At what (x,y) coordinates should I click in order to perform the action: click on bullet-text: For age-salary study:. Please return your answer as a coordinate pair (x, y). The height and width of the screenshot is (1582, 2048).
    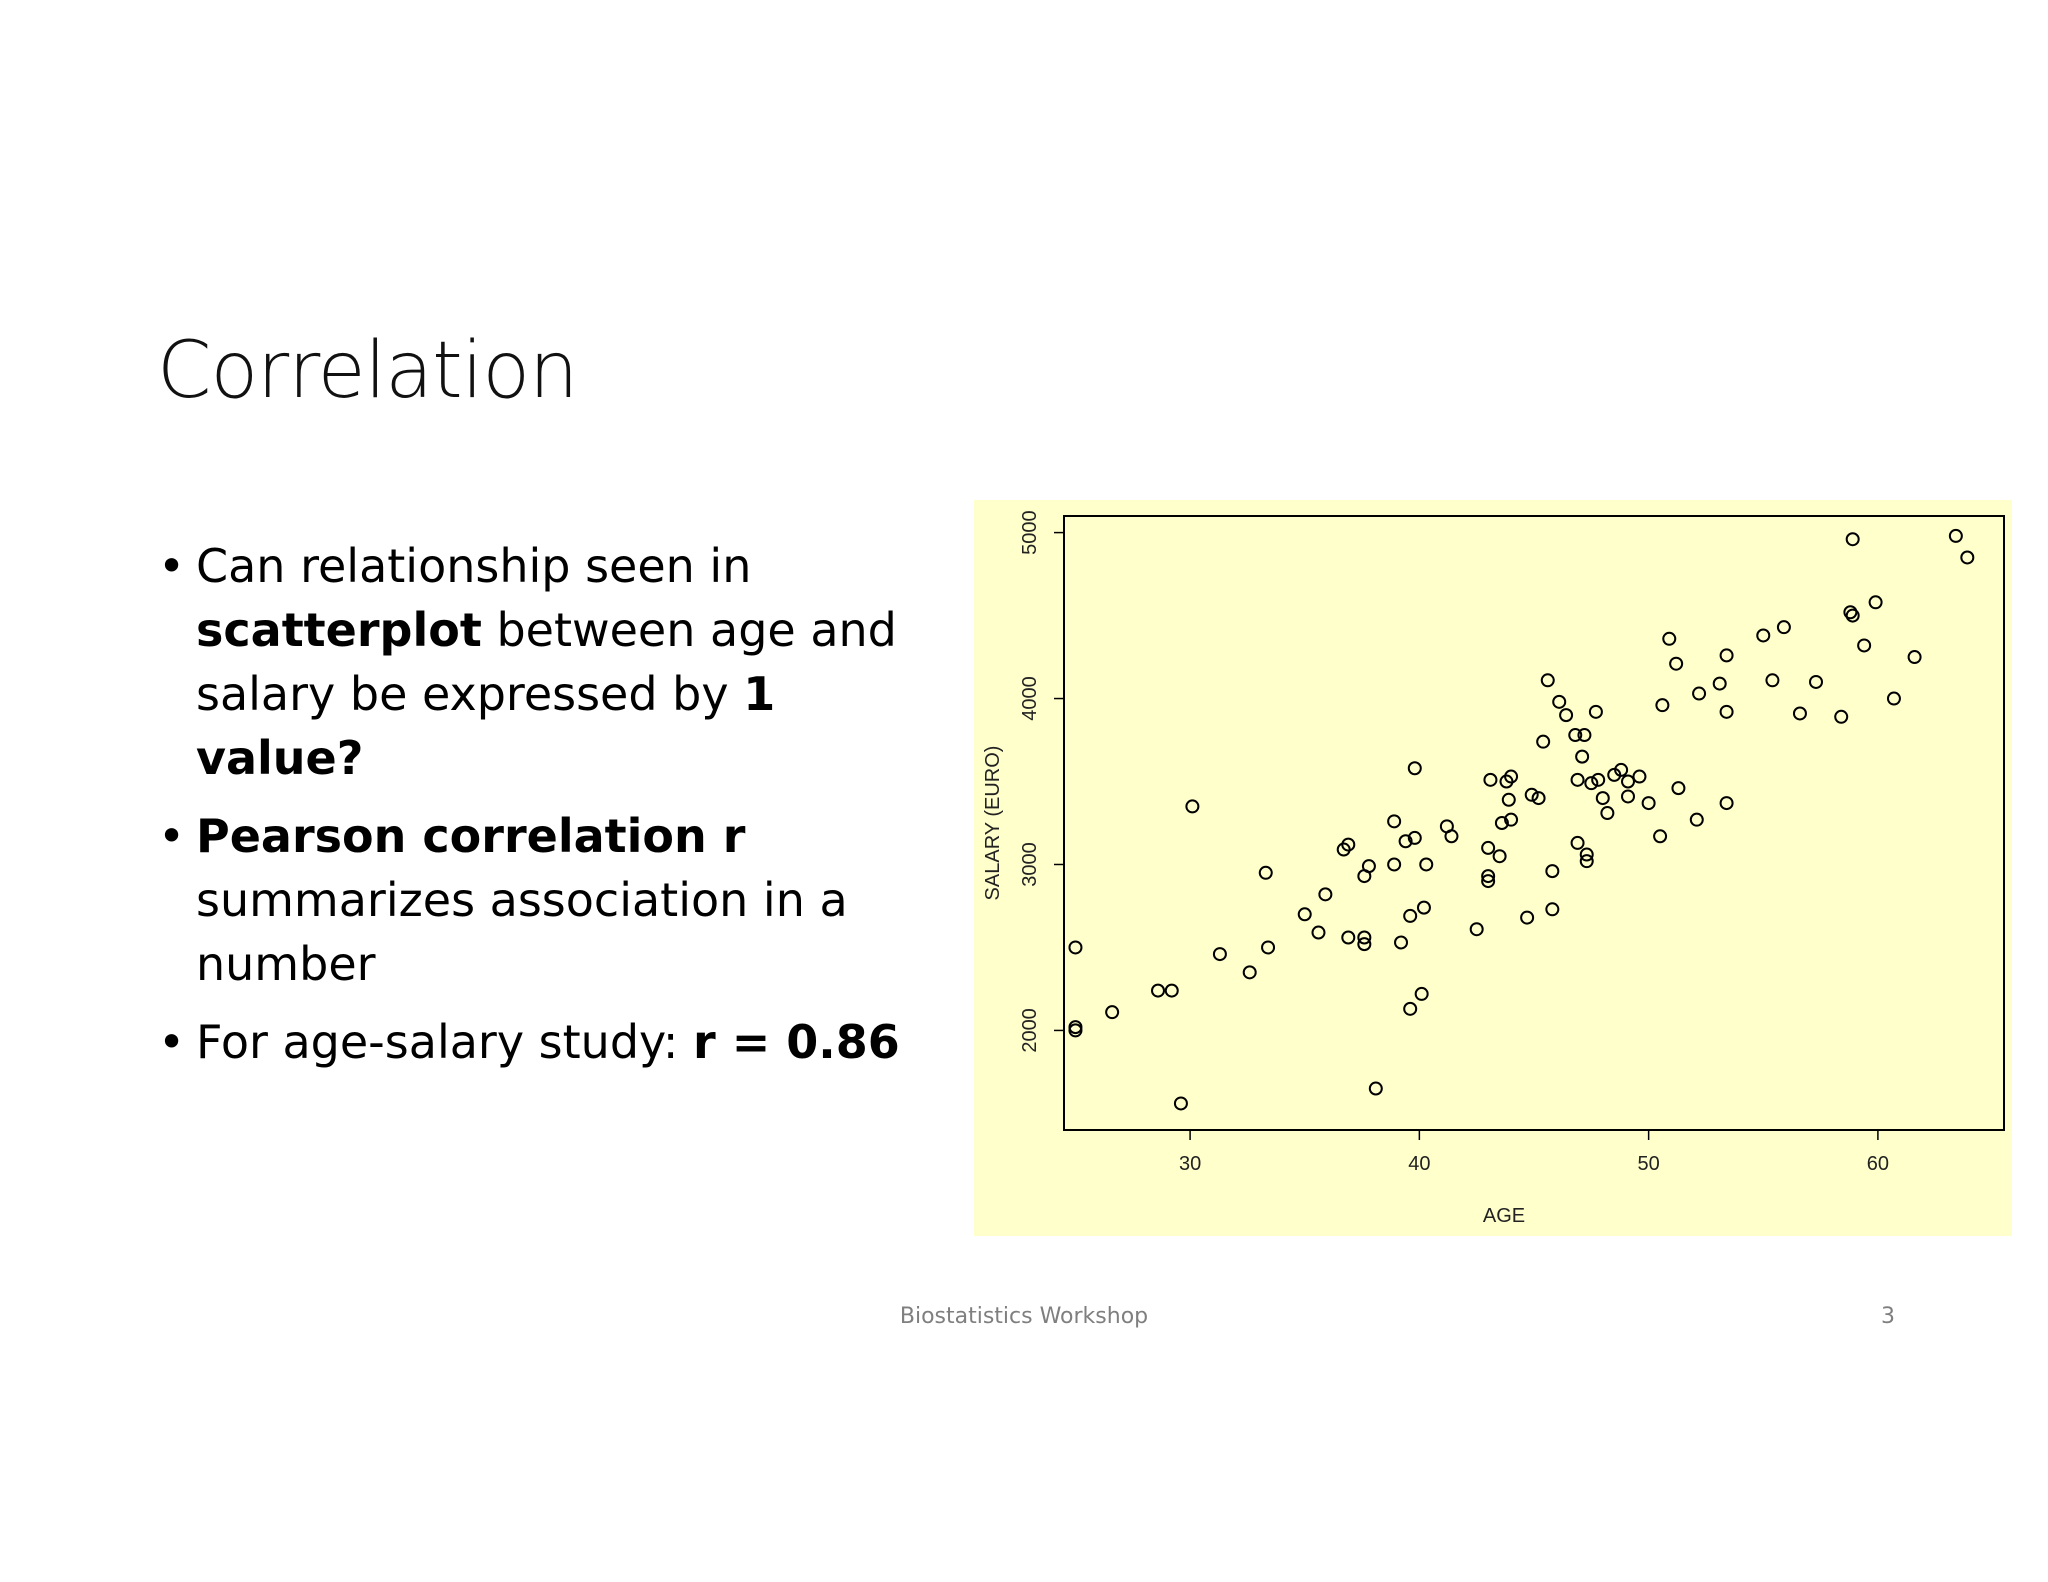
    Looking at the image, I should click on (445, 1042).